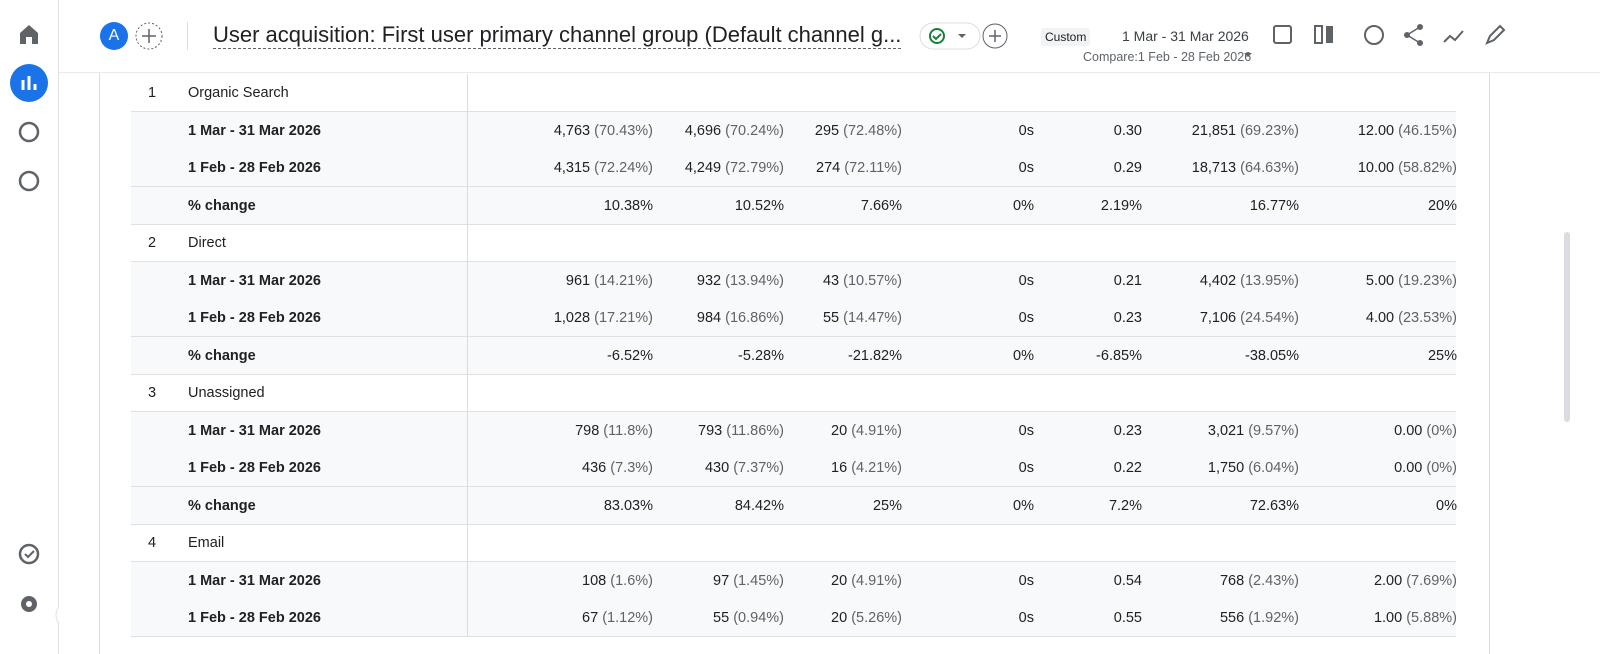 The height and width of the screenshot is (654, 1600). What do you see at coordinates (1318, 34) in the screenshot?
I see `compare-icon` at bounding box center [1318, 34].